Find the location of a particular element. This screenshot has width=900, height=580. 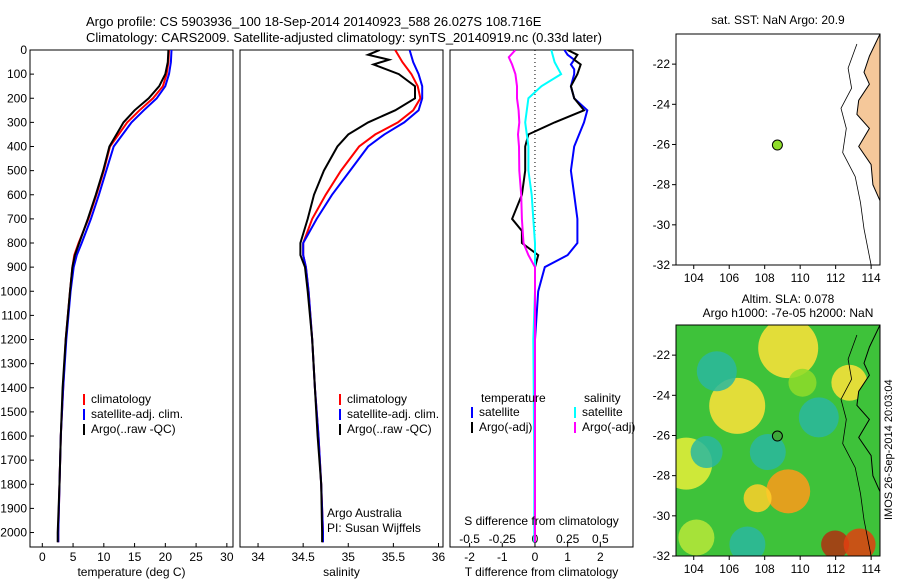

sst-map-ytick-label-5: -32 is located at coordinates (662, 265).